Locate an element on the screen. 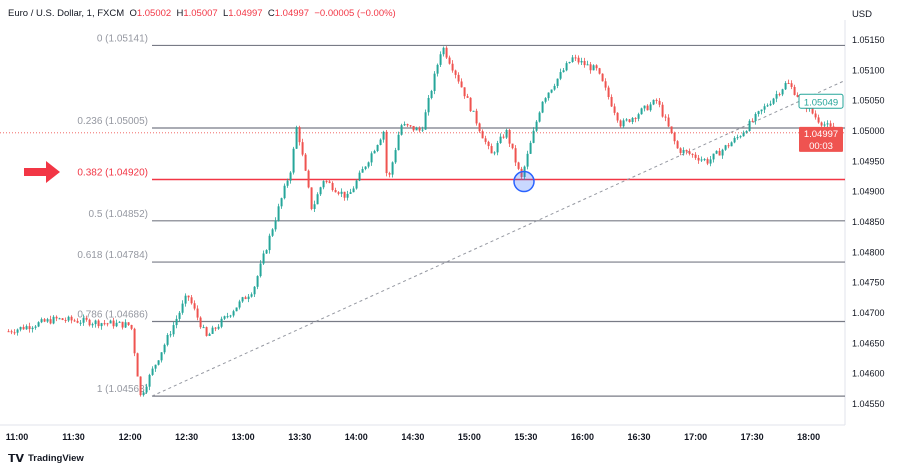  time-tick: 13:00 is located at coordinates (243, 437).